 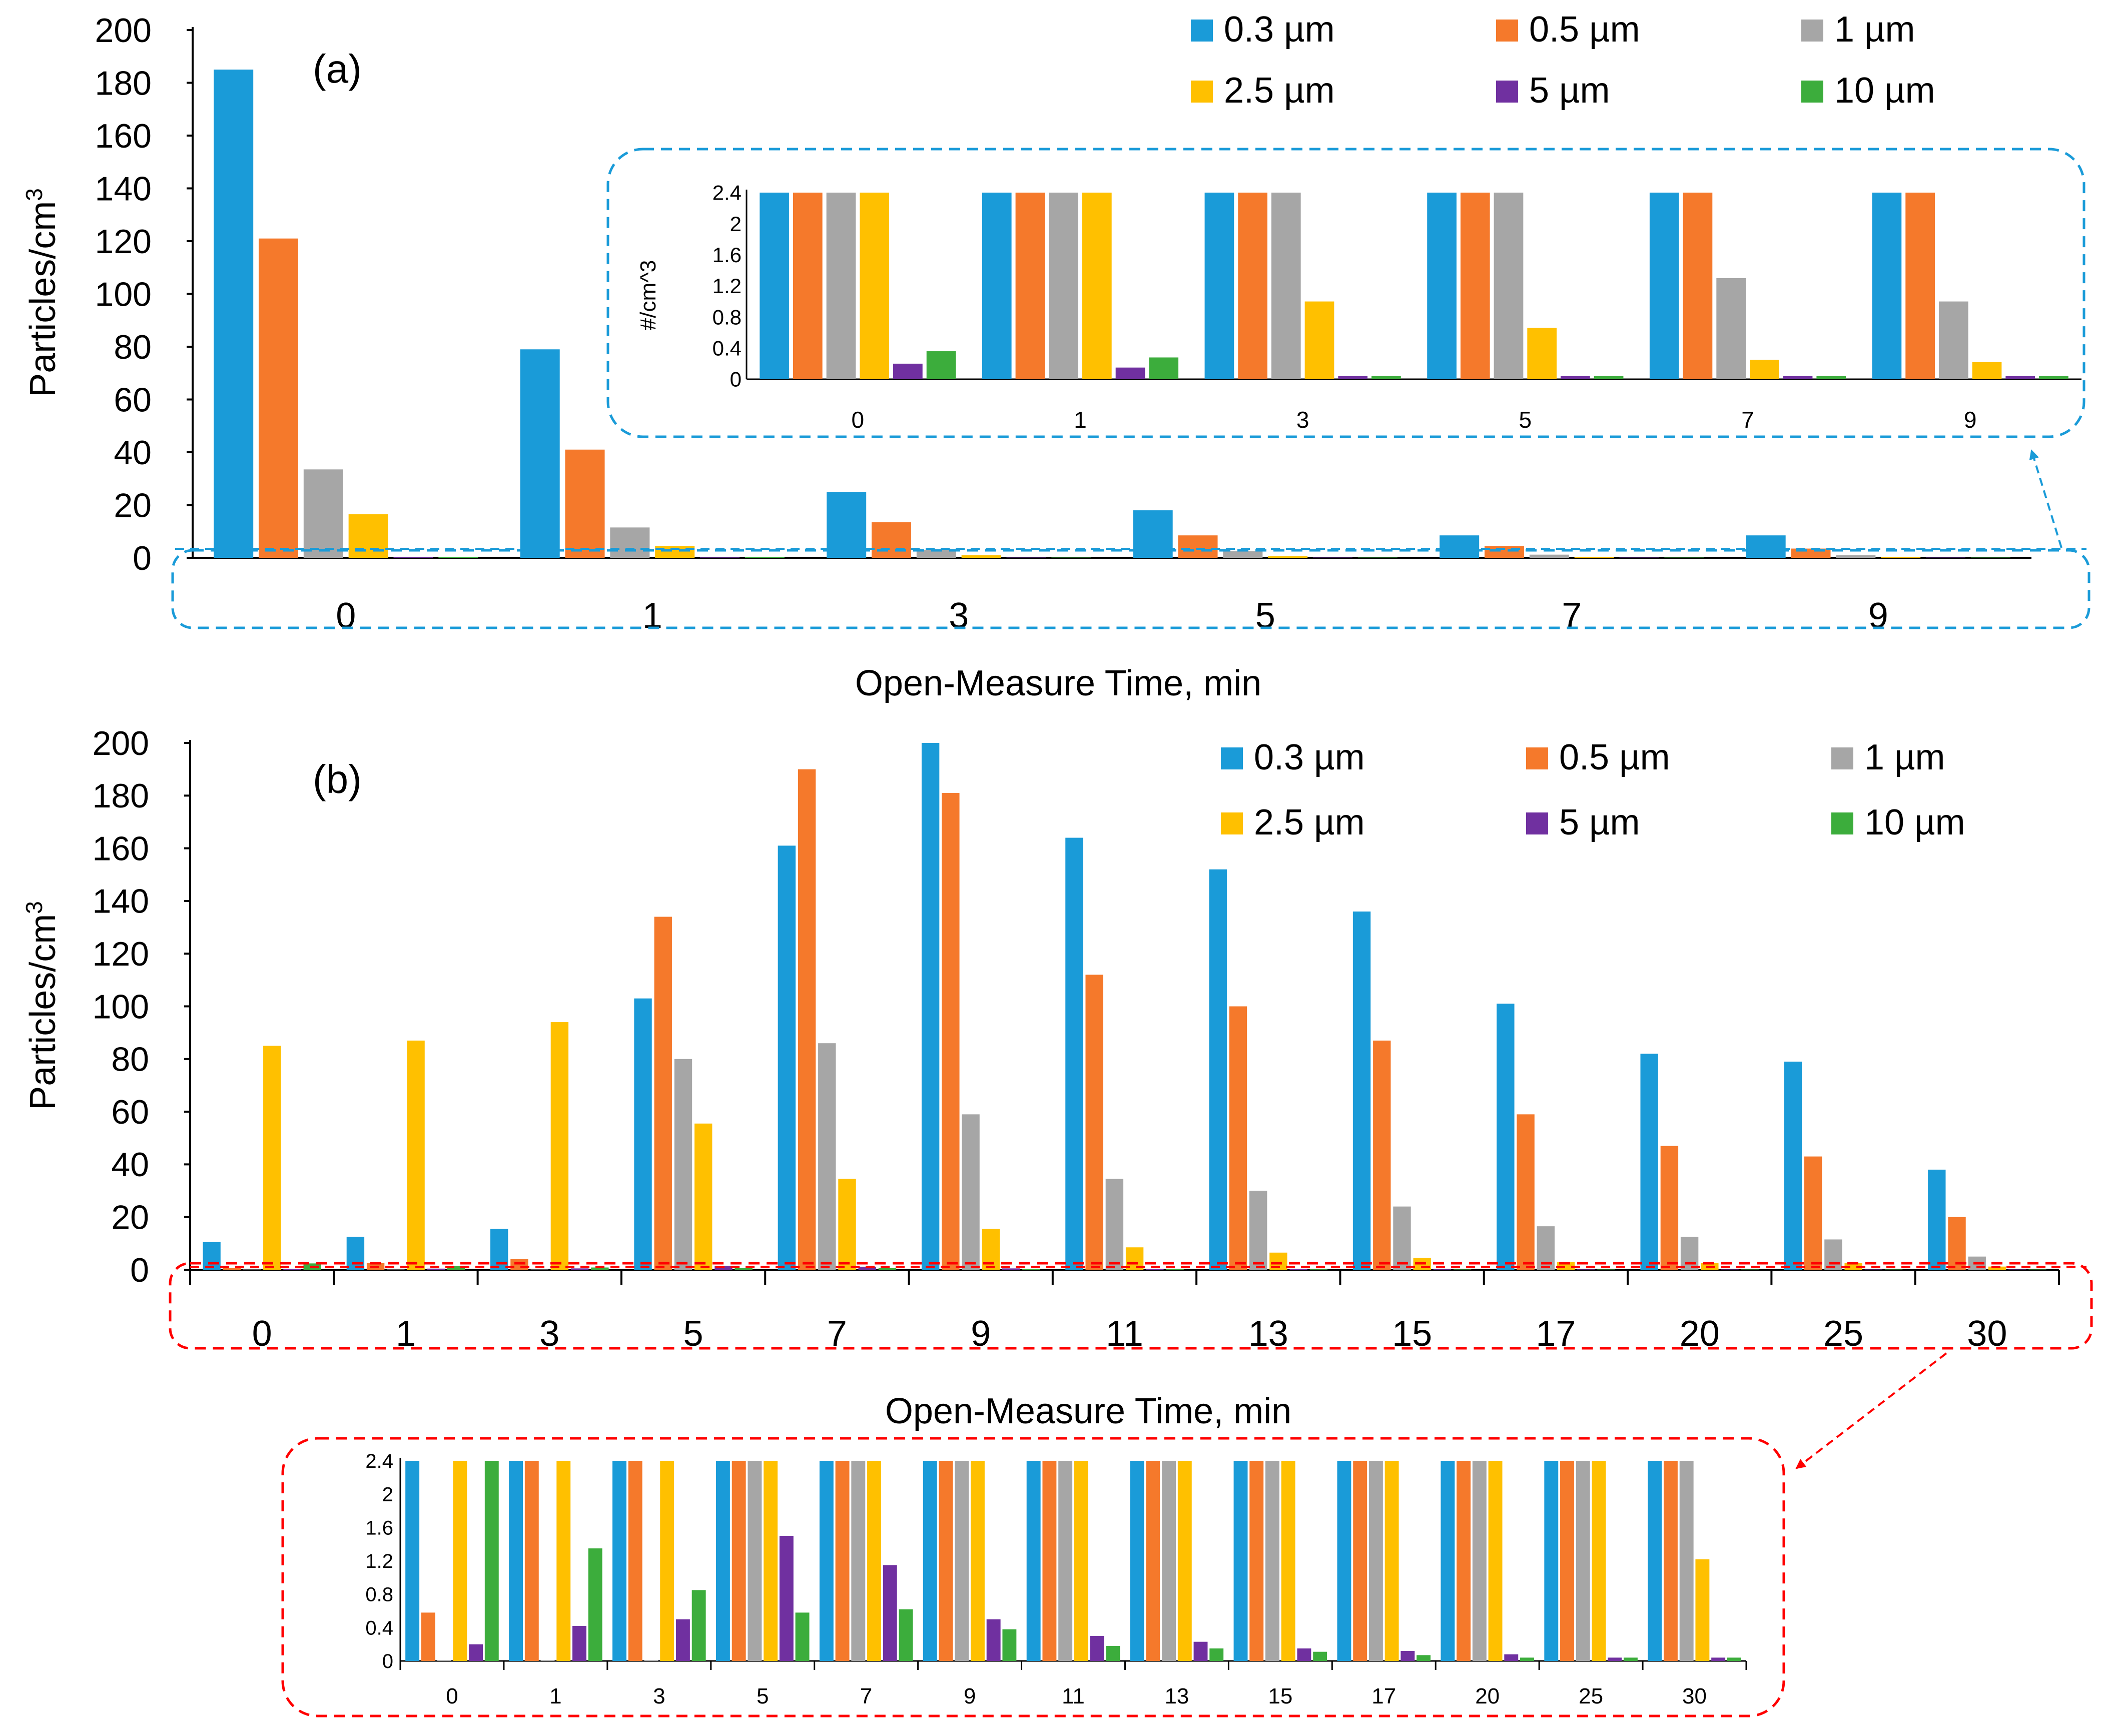 What do you see at coordinates (123, 83) in the screenshot?
I see `panel-a-y-tick-label: 180` at bounding box center [123, 83].